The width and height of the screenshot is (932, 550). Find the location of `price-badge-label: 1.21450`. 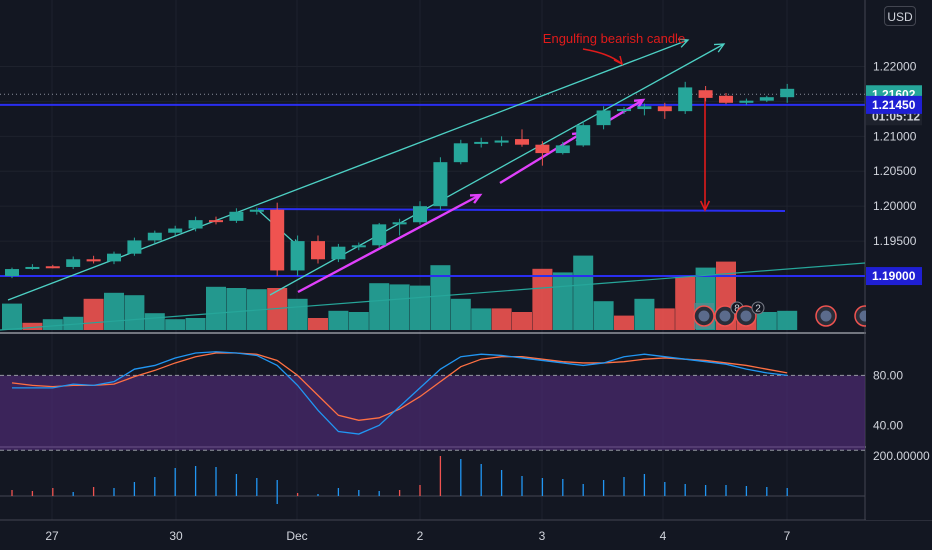

price-badge-label: 1.21450 is located at coordinates (894, 105).